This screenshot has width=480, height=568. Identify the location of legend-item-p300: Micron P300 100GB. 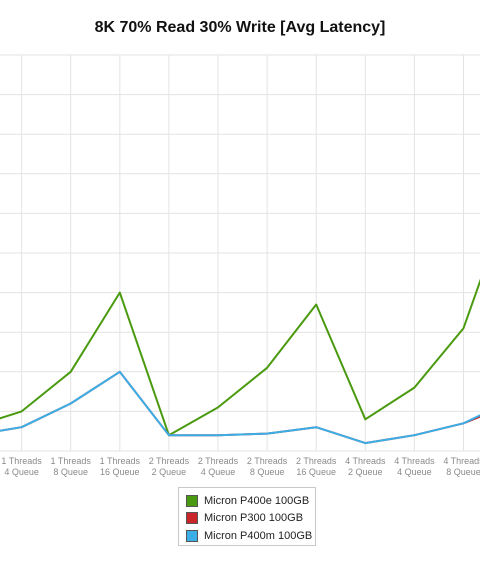
(247, 519).